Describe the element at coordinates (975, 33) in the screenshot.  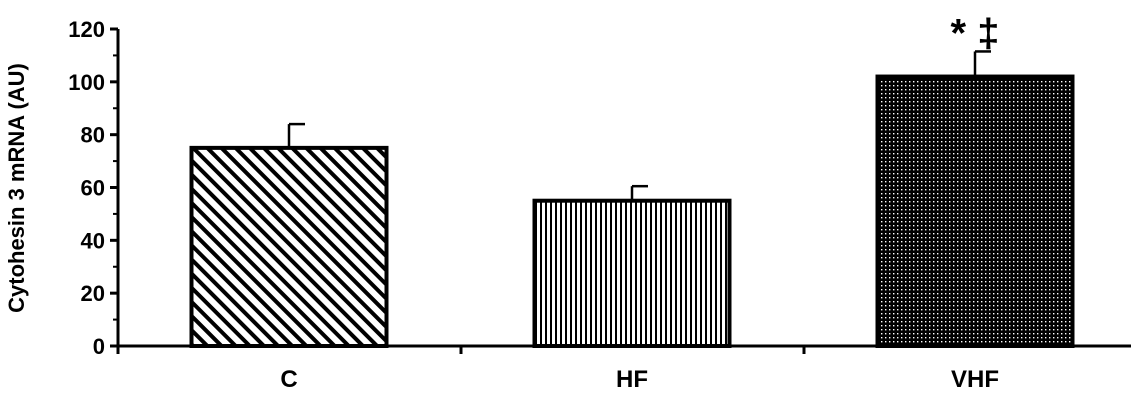
I see `significance-annotation-vhf: * ‡` at that location.